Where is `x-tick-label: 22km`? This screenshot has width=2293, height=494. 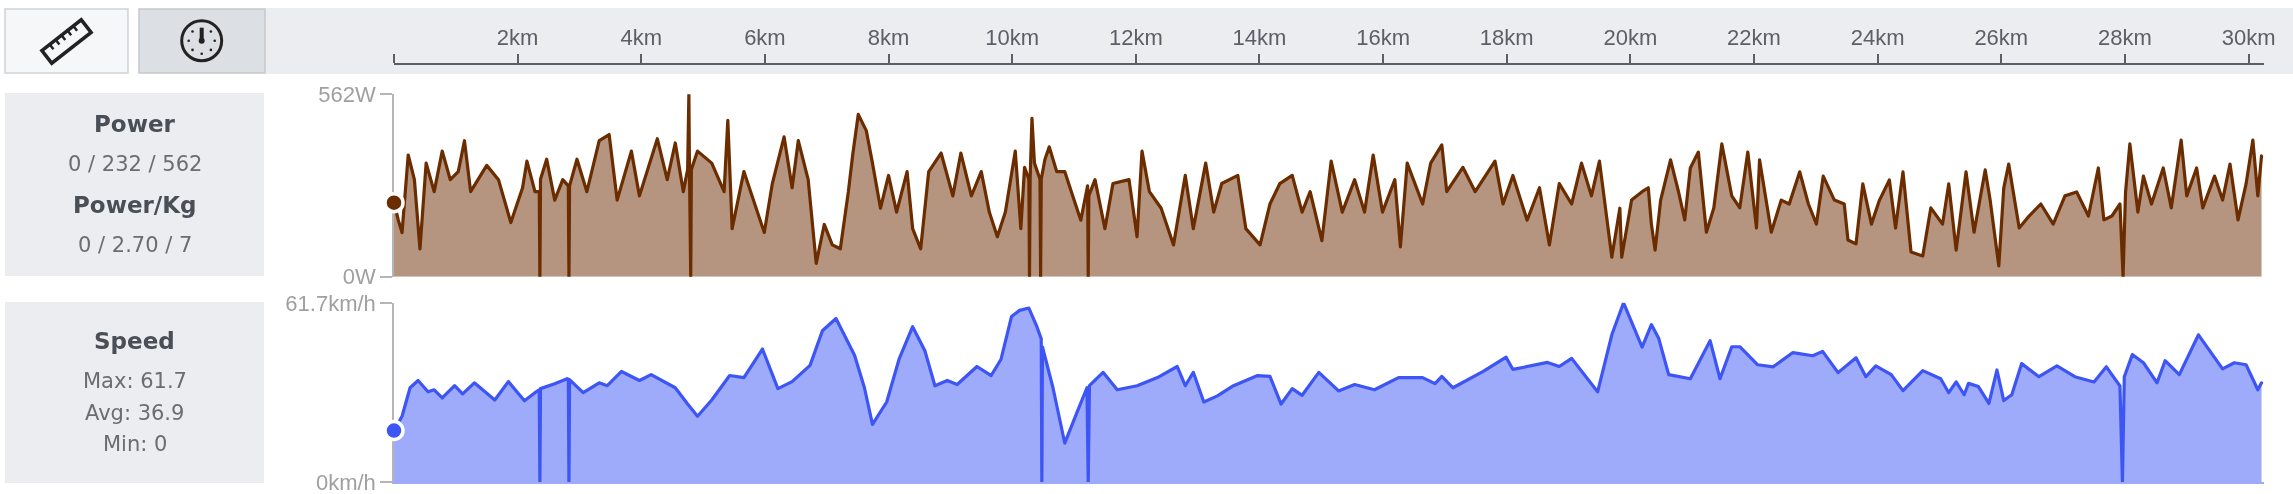 x-tick-label: 22km is located at coordinates (1754, 38).